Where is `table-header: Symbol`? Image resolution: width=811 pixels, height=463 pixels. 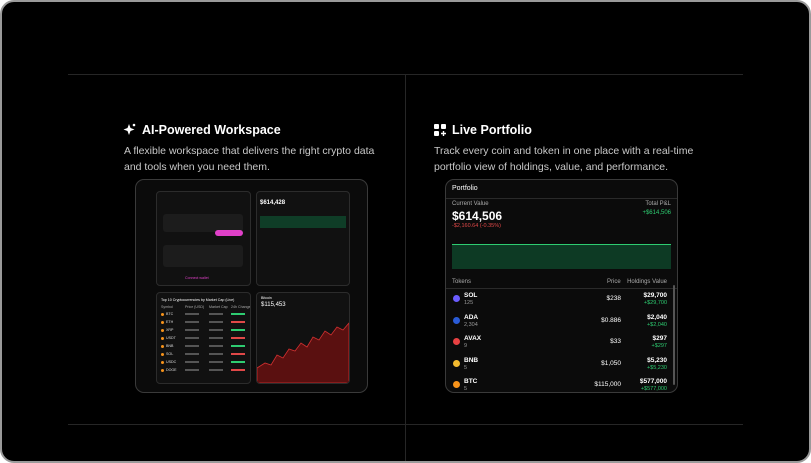
table-header: Symbol is located at coordinates (167, 307).